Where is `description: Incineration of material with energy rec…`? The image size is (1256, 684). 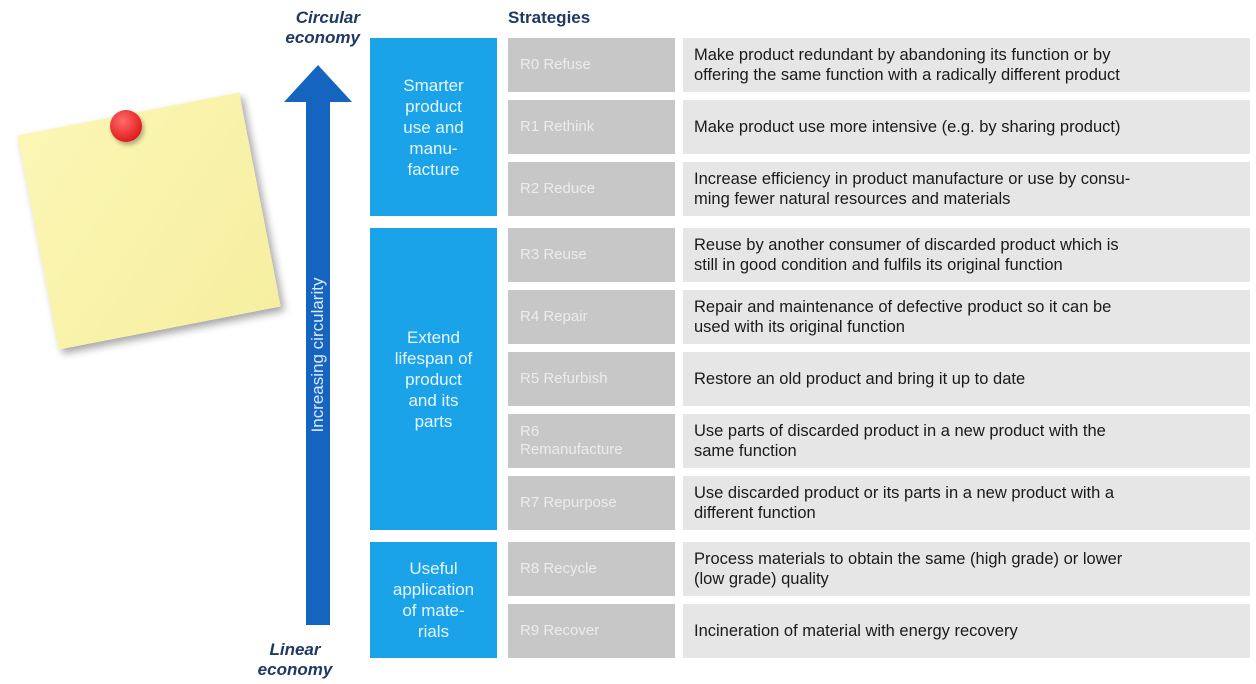
description: Incineration of material with energy rec… is located at coordinates (966, 631).